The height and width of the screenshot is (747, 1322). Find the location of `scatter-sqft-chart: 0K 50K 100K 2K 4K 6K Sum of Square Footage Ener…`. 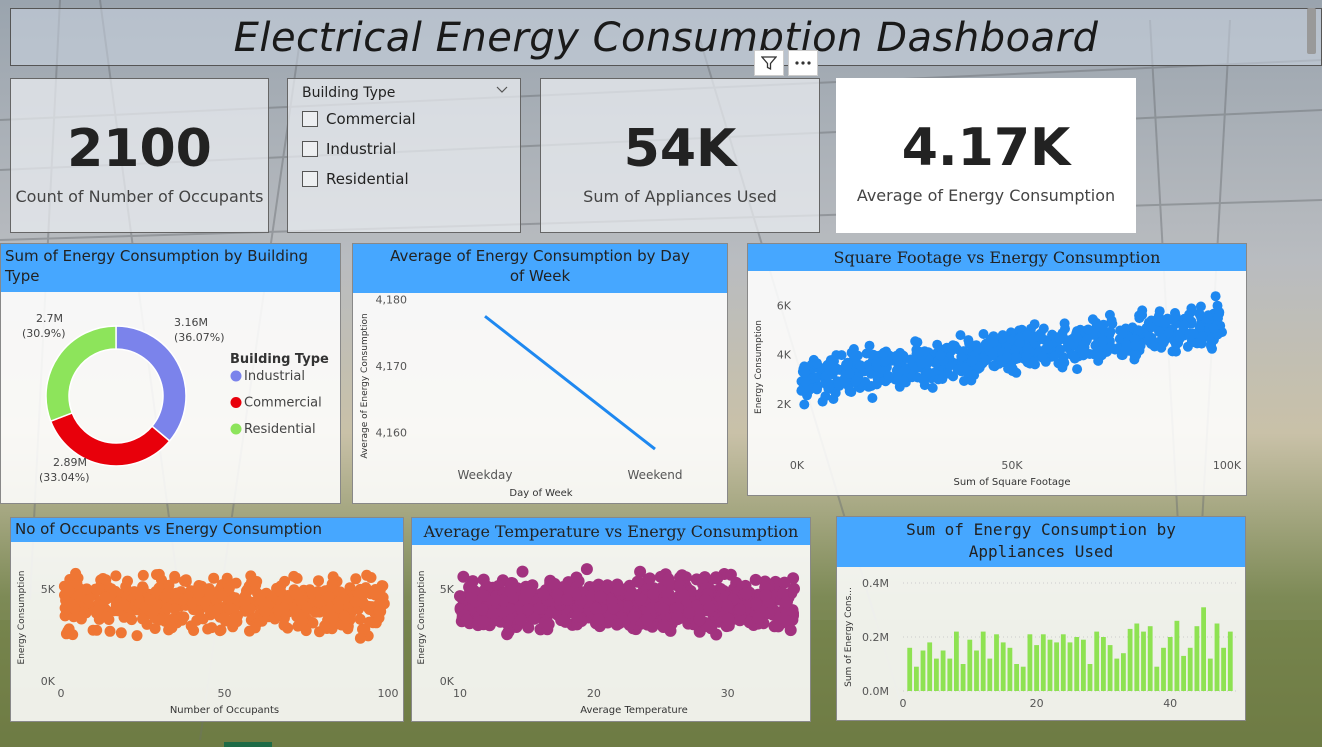

scatter-sqft-chart: 0K 50K 100K 2K 4K 6K Sum of Square Footage Ener… is located at coordinates (998, 389).